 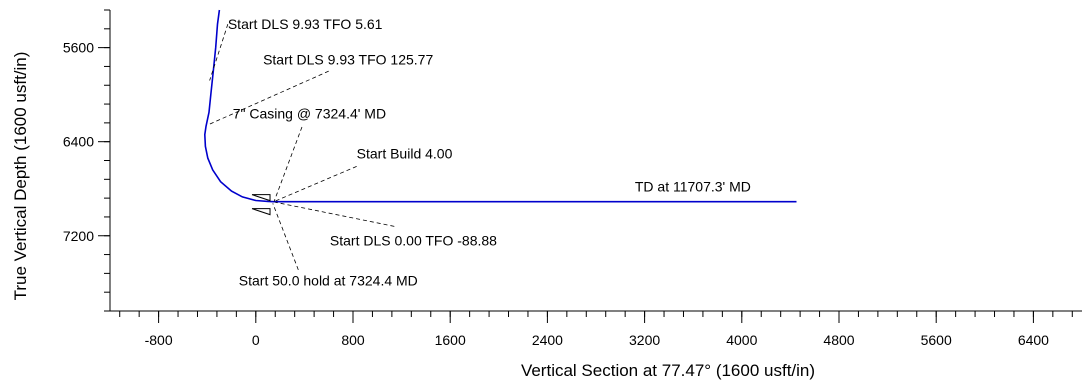 What do you see at coordinates (348, 59) in the screenshot?
I see `annotation-label: Start DLS 9.93 TFO 125.77` at bounding box center [348, 59].